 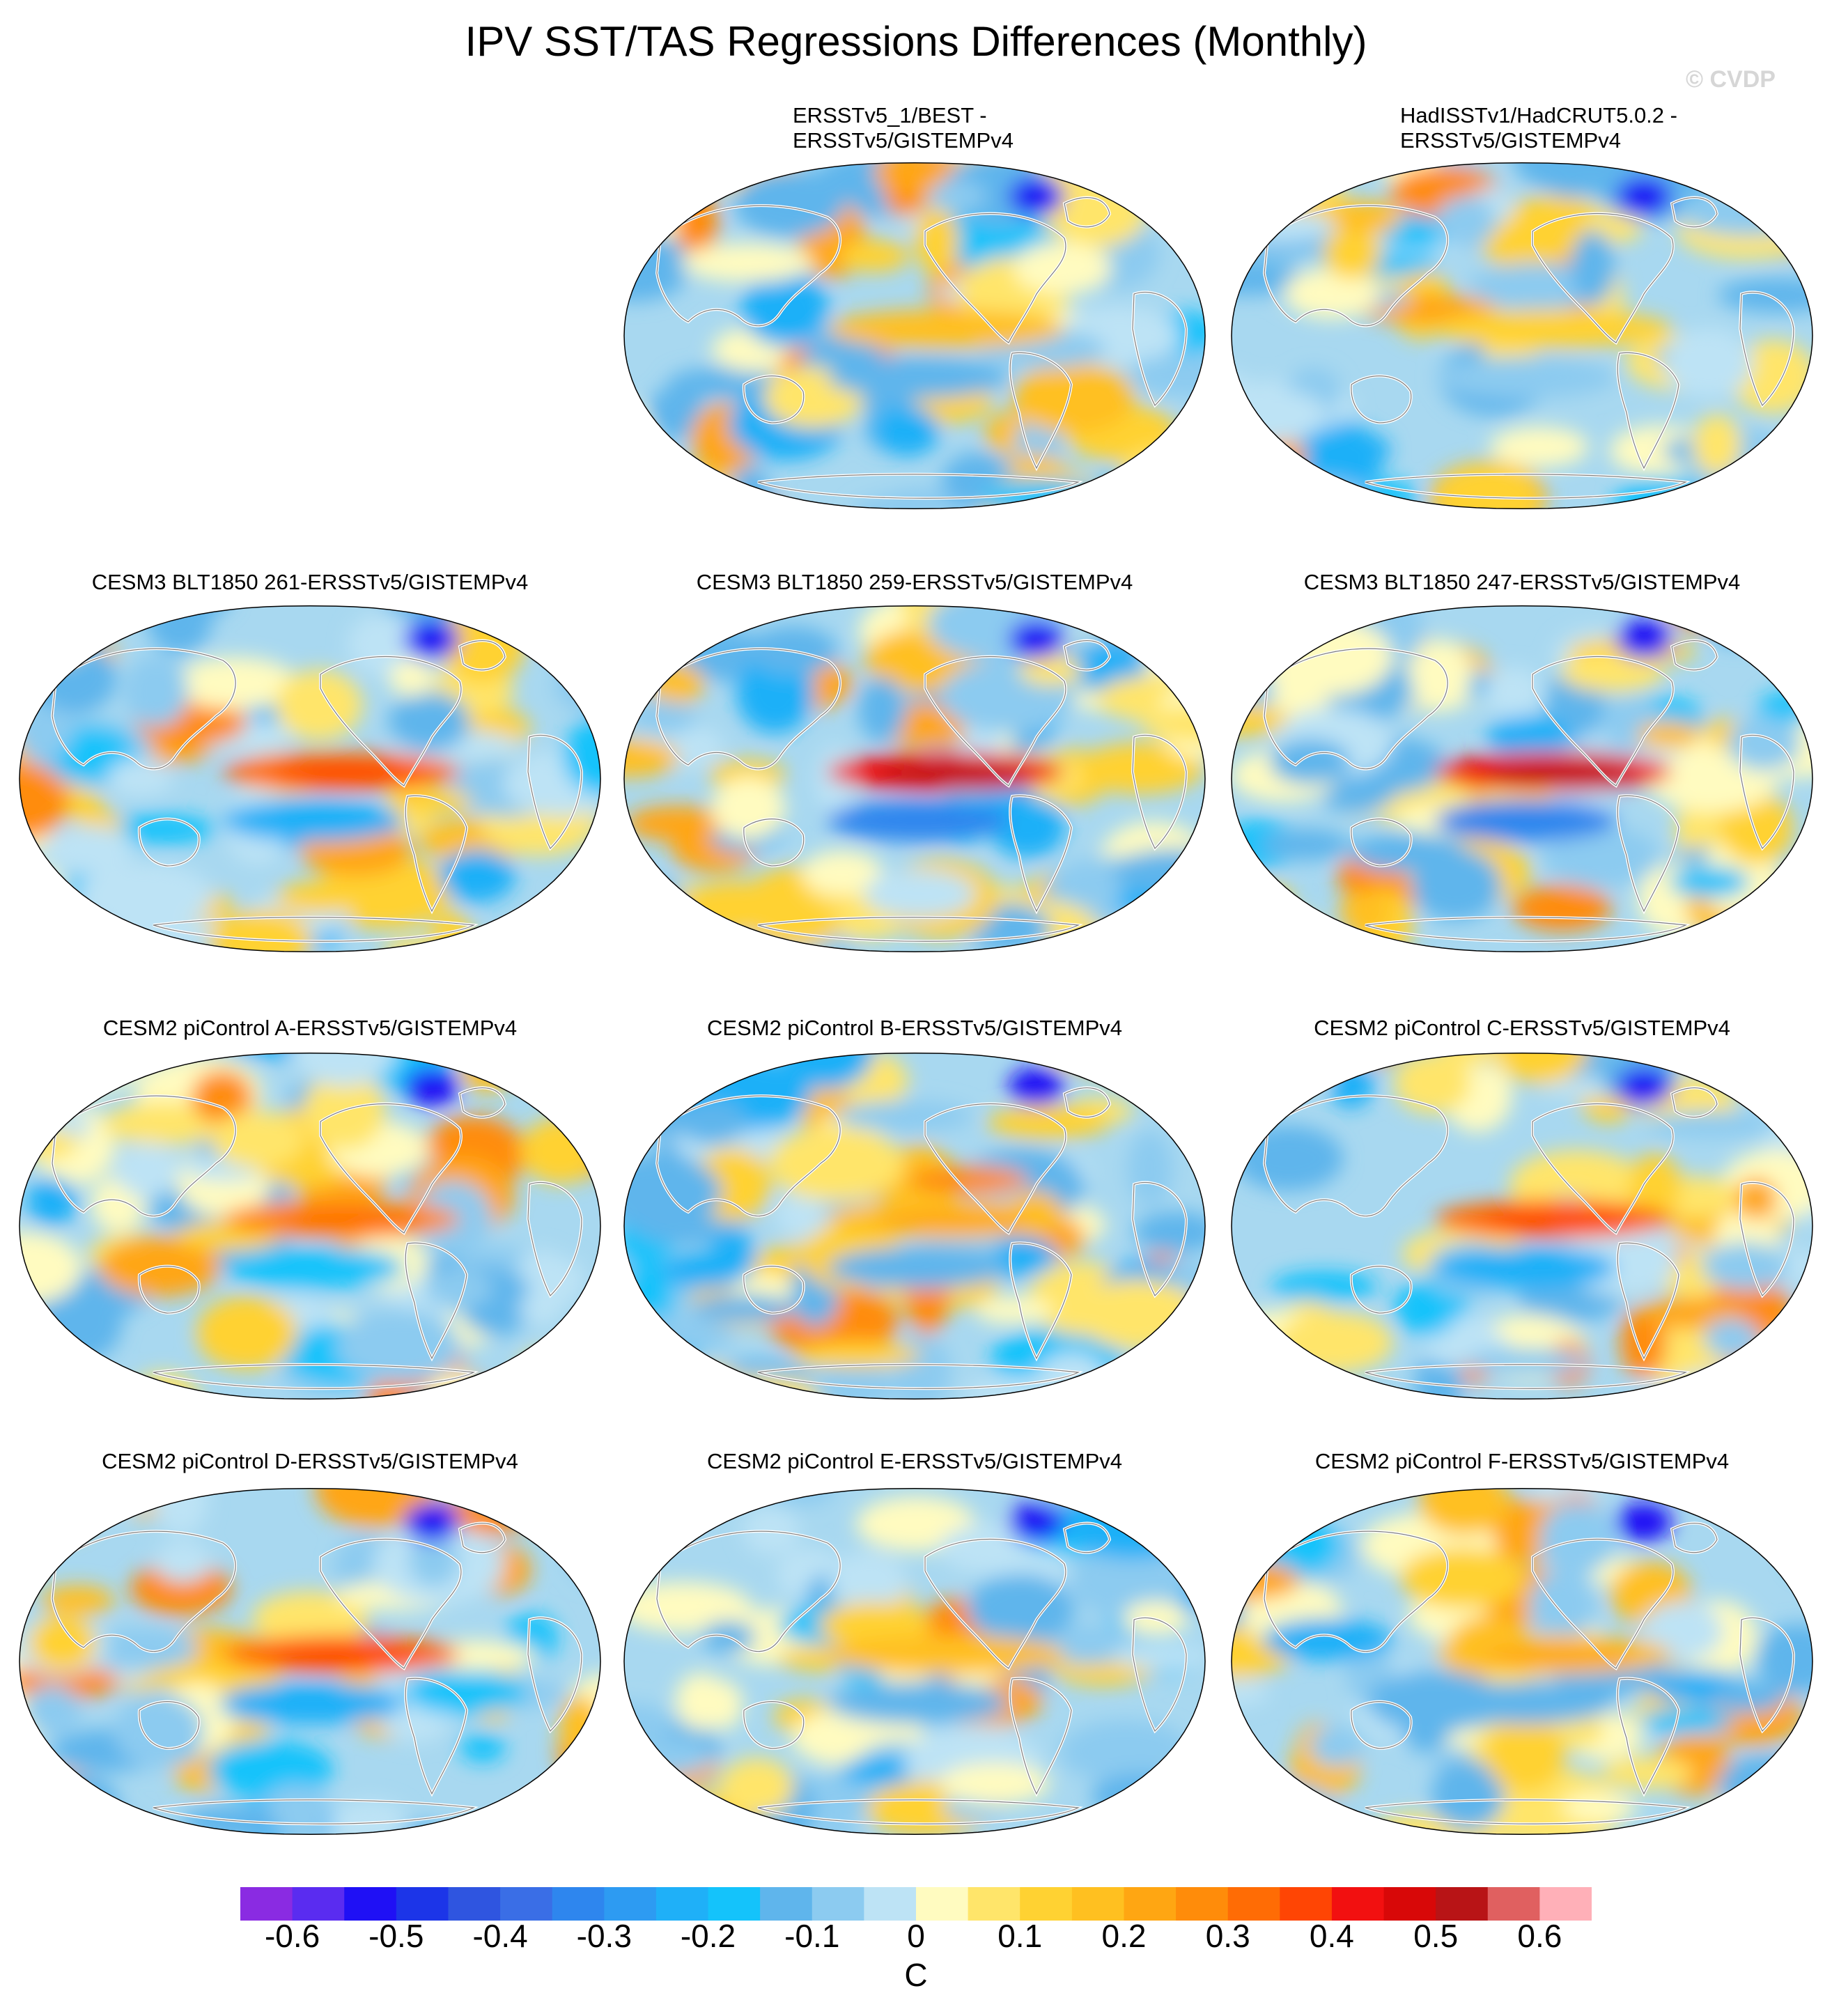 What do you see at coordinates (348, 1220) in the screenshot?
I see `tropical-core` at bounding box center [348, 1220].